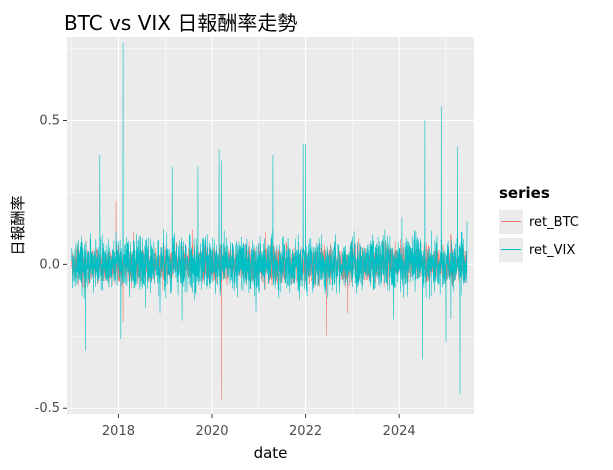 The image size is (613, 470). I want to click on x-tick-label: 2020, so click(211, 431).